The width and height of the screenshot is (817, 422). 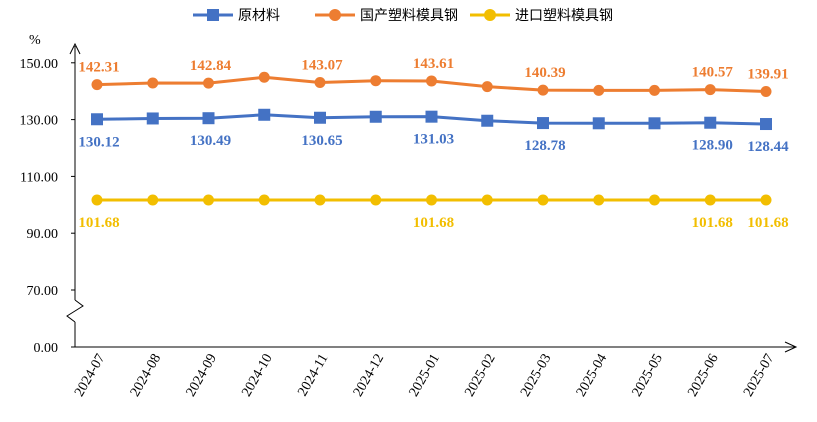 What do you see at coordinates (259, 16) in the screenshot?
I see `legend-label: 原材料` at bounding box center [259, 16].